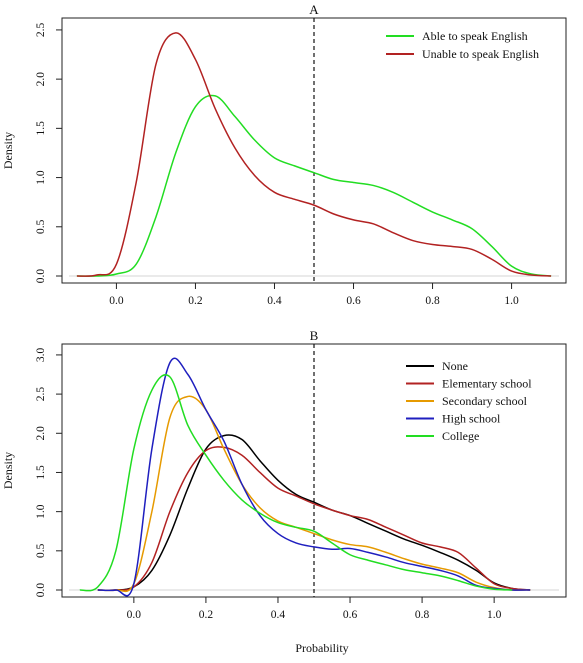  What do you see at coordinates (487, 384) in the screenshot?
I see `legend-label: Elementary school` at bounding box center [487, 384].